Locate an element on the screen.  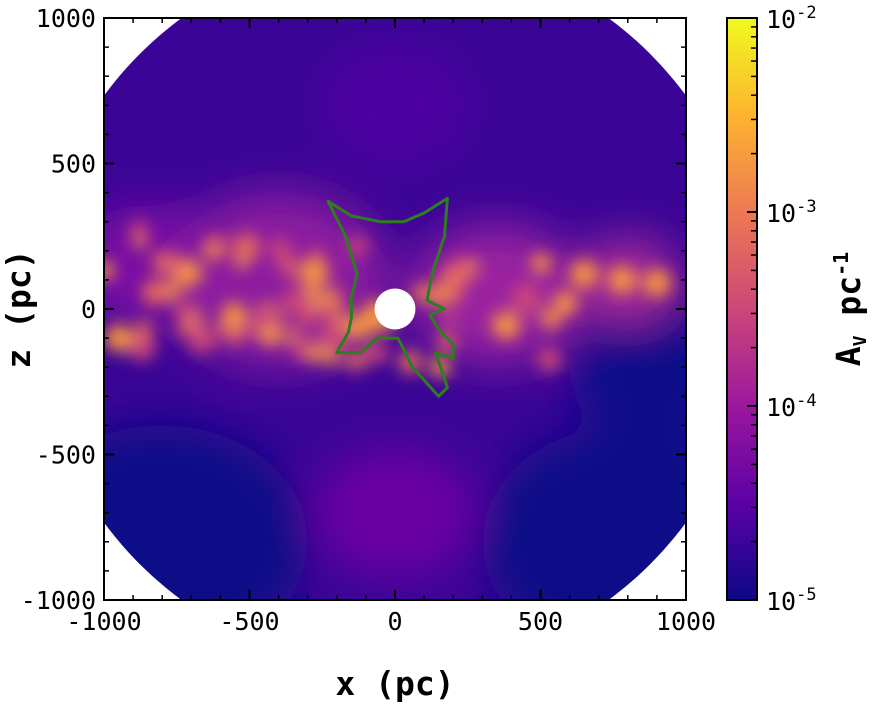
x-tick-label: 1000 is located at coordinates (686, 621).